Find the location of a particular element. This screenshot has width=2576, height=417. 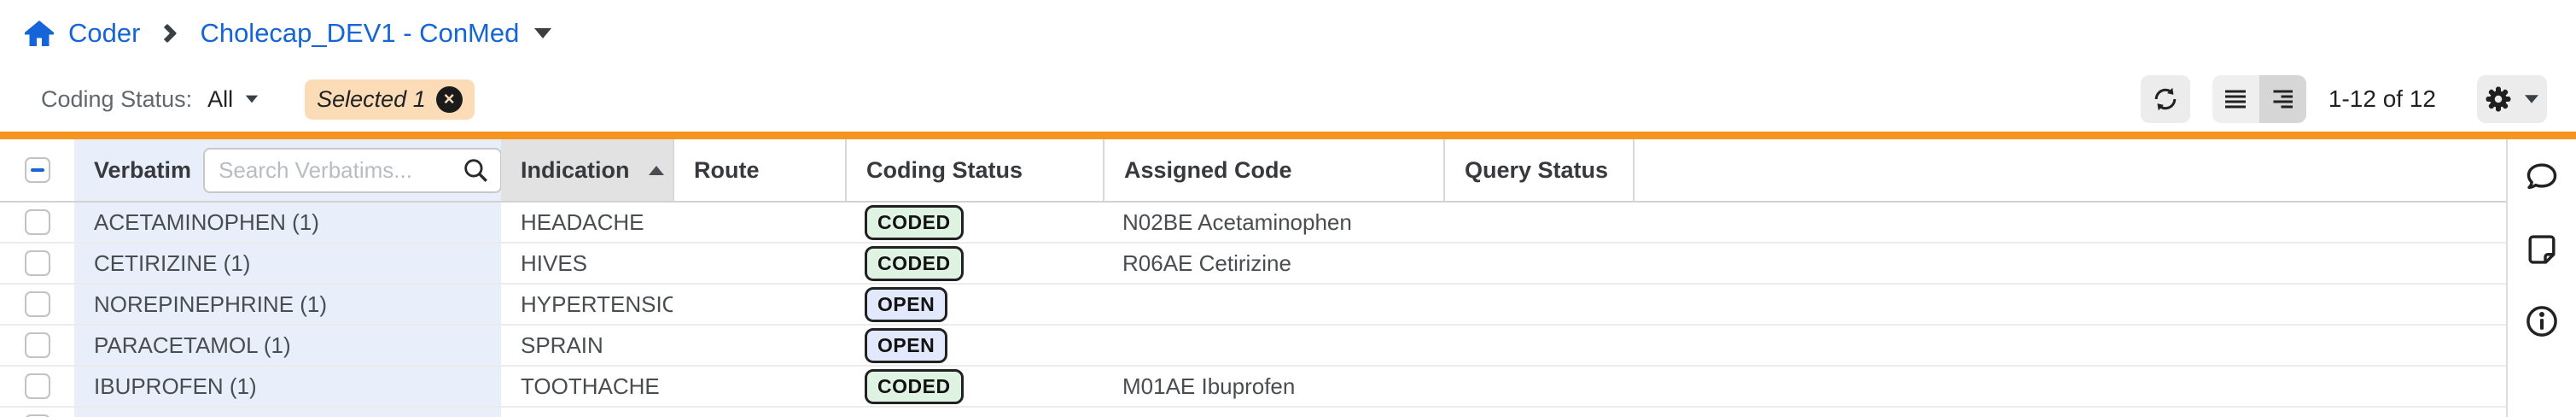

view-right-aligned-button is located at coordinates (2282, 99).